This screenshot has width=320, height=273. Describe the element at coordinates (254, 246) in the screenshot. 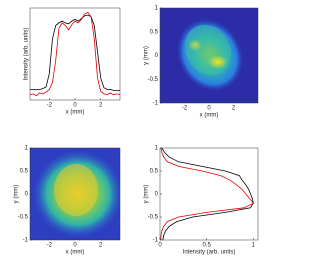

I see `x-tick-label: 1` at that location.